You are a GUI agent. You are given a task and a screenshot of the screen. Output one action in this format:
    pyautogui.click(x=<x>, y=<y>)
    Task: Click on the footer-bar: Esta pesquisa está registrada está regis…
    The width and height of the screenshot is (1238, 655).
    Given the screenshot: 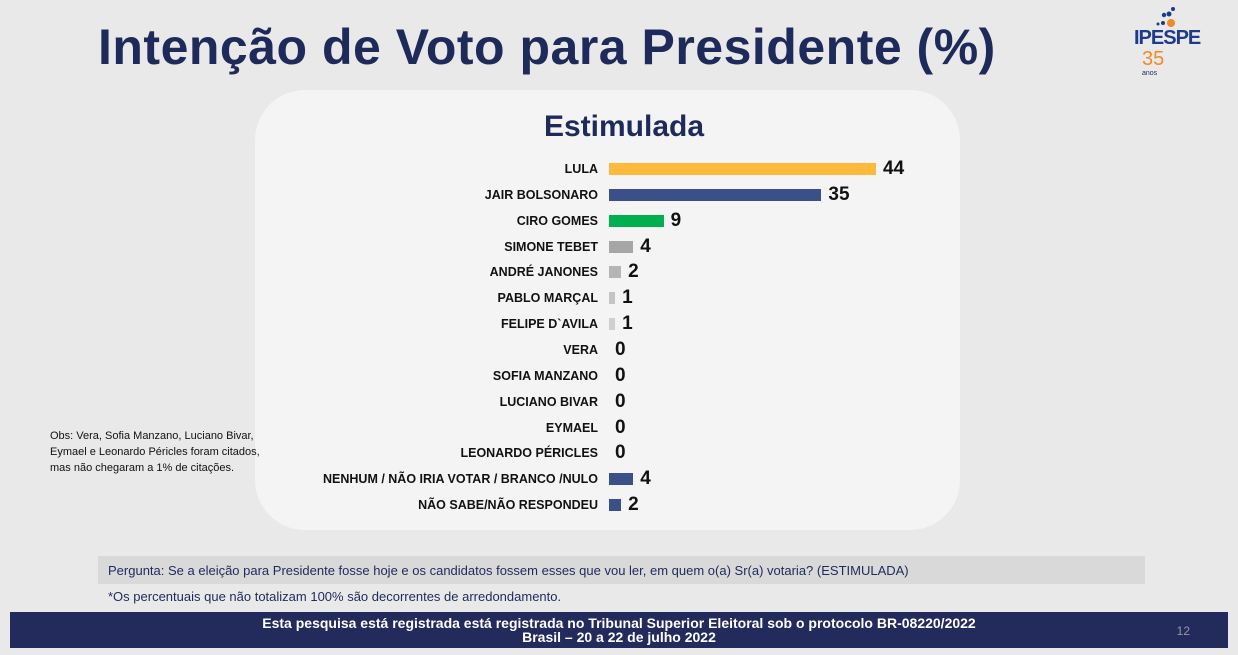 What is the action you would take?
    pyautogui.click(x=619, y=630)
    